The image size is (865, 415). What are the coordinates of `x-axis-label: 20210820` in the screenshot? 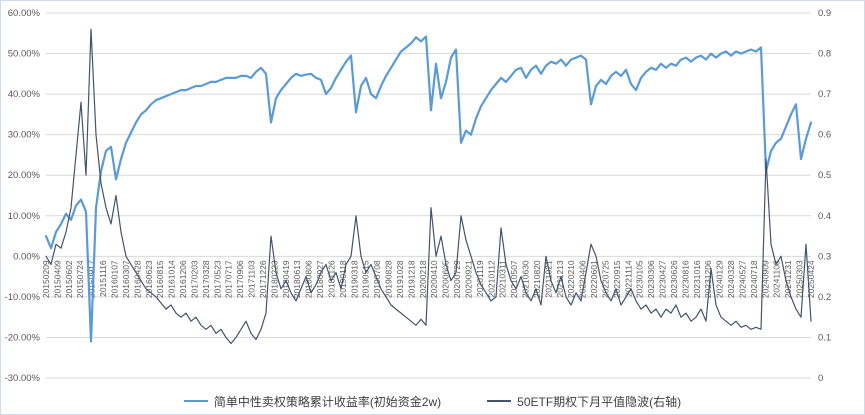 It's located at (537, 279).